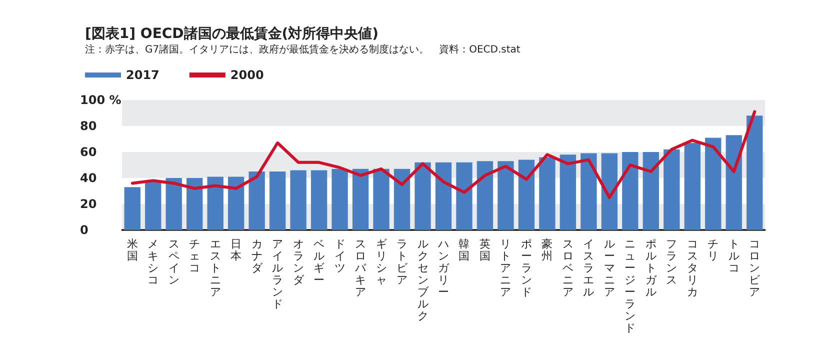 Image resolution: width=827 pixels, height=342 pixels. I want to click on x-tick-label: ドイツ, so click(340, 256).